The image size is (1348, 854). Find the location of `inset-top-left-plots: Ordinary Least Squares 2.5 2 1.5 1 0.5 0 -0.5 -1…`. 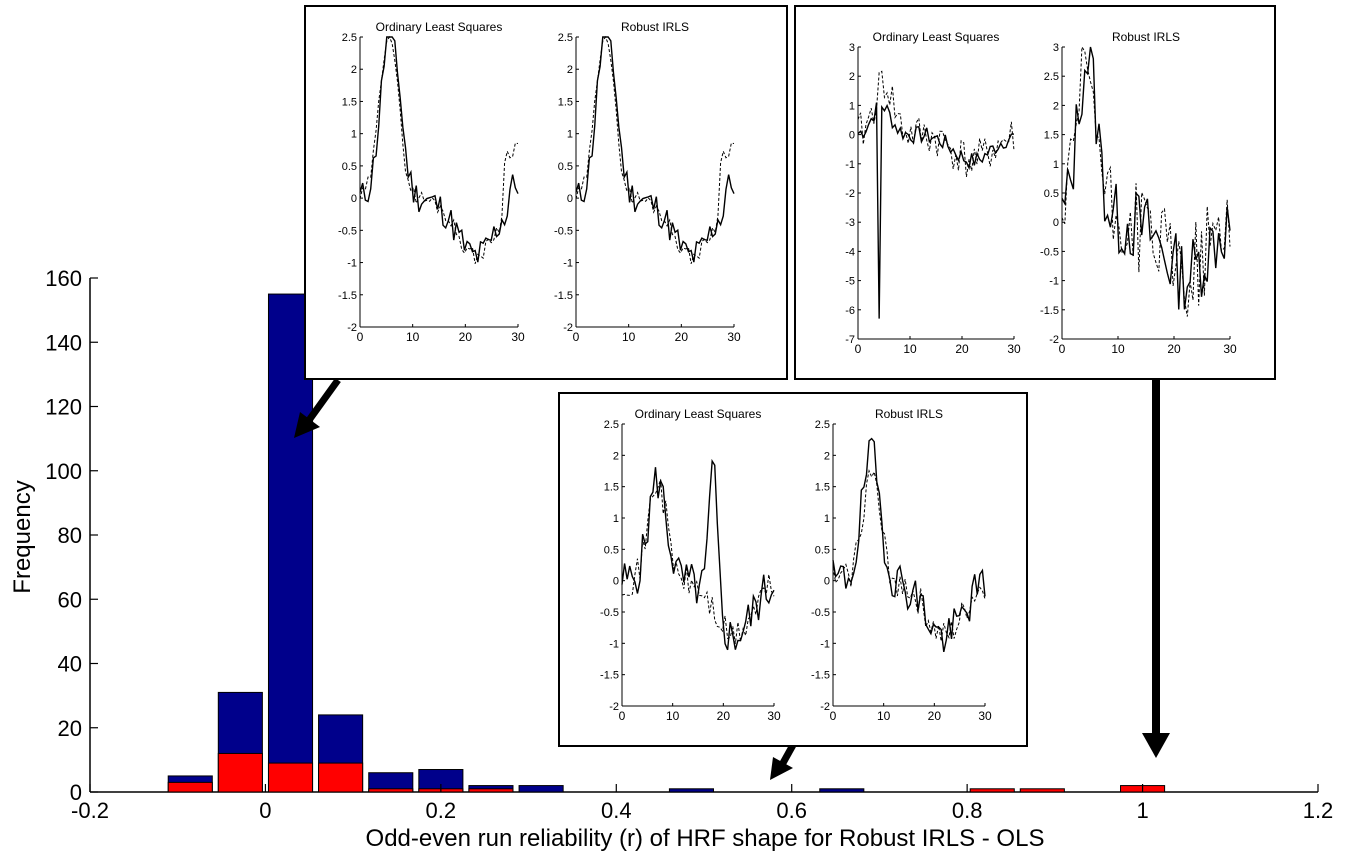

inset-top-left-plots: Ordinary Least Squares 2.5 2 1.5 1 0.5 0 -0.5 -1… is located at coordinates (539, 182).